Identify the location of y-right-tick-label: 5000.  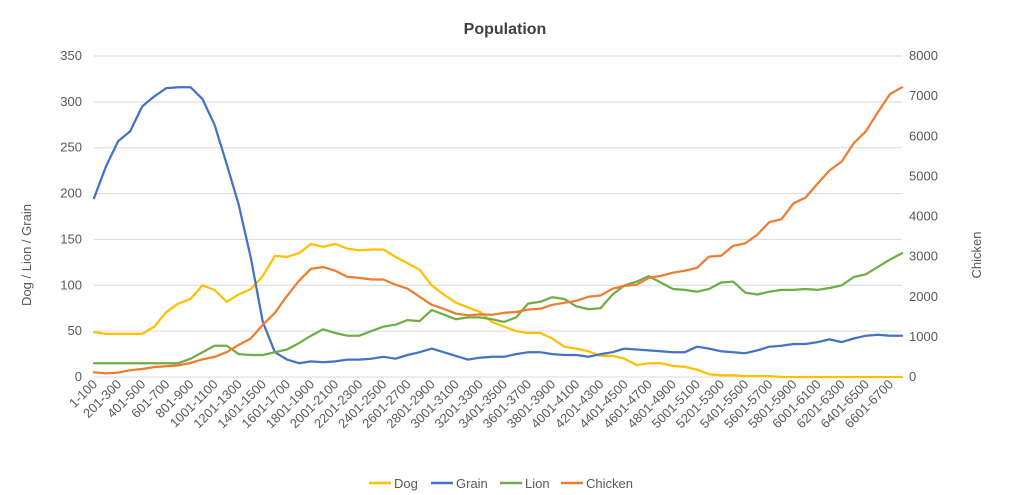
(923, 175).